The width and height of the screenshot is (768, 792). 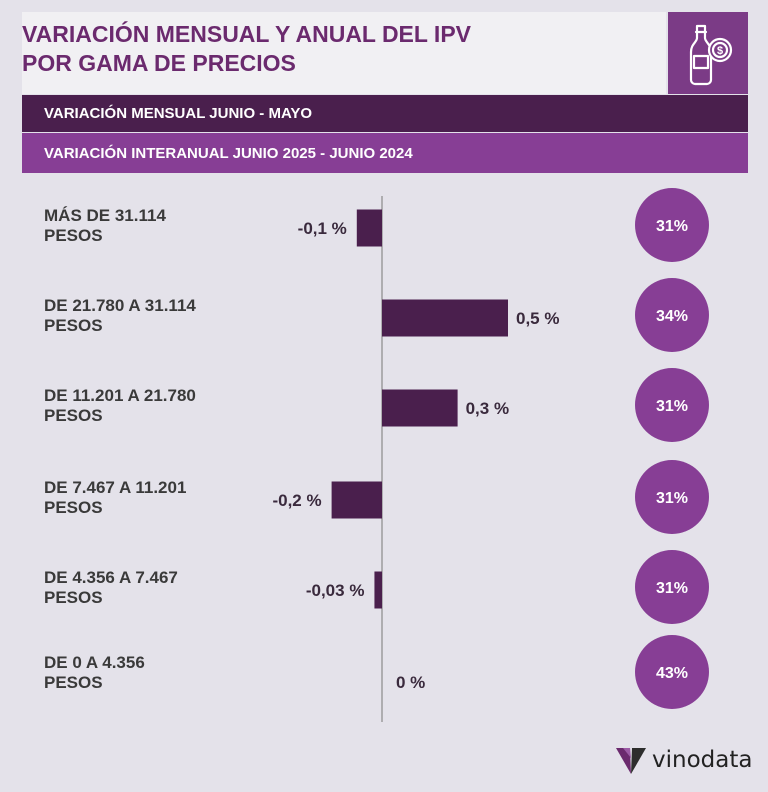 I want to click on header-panel, so click(x=344, y=53).